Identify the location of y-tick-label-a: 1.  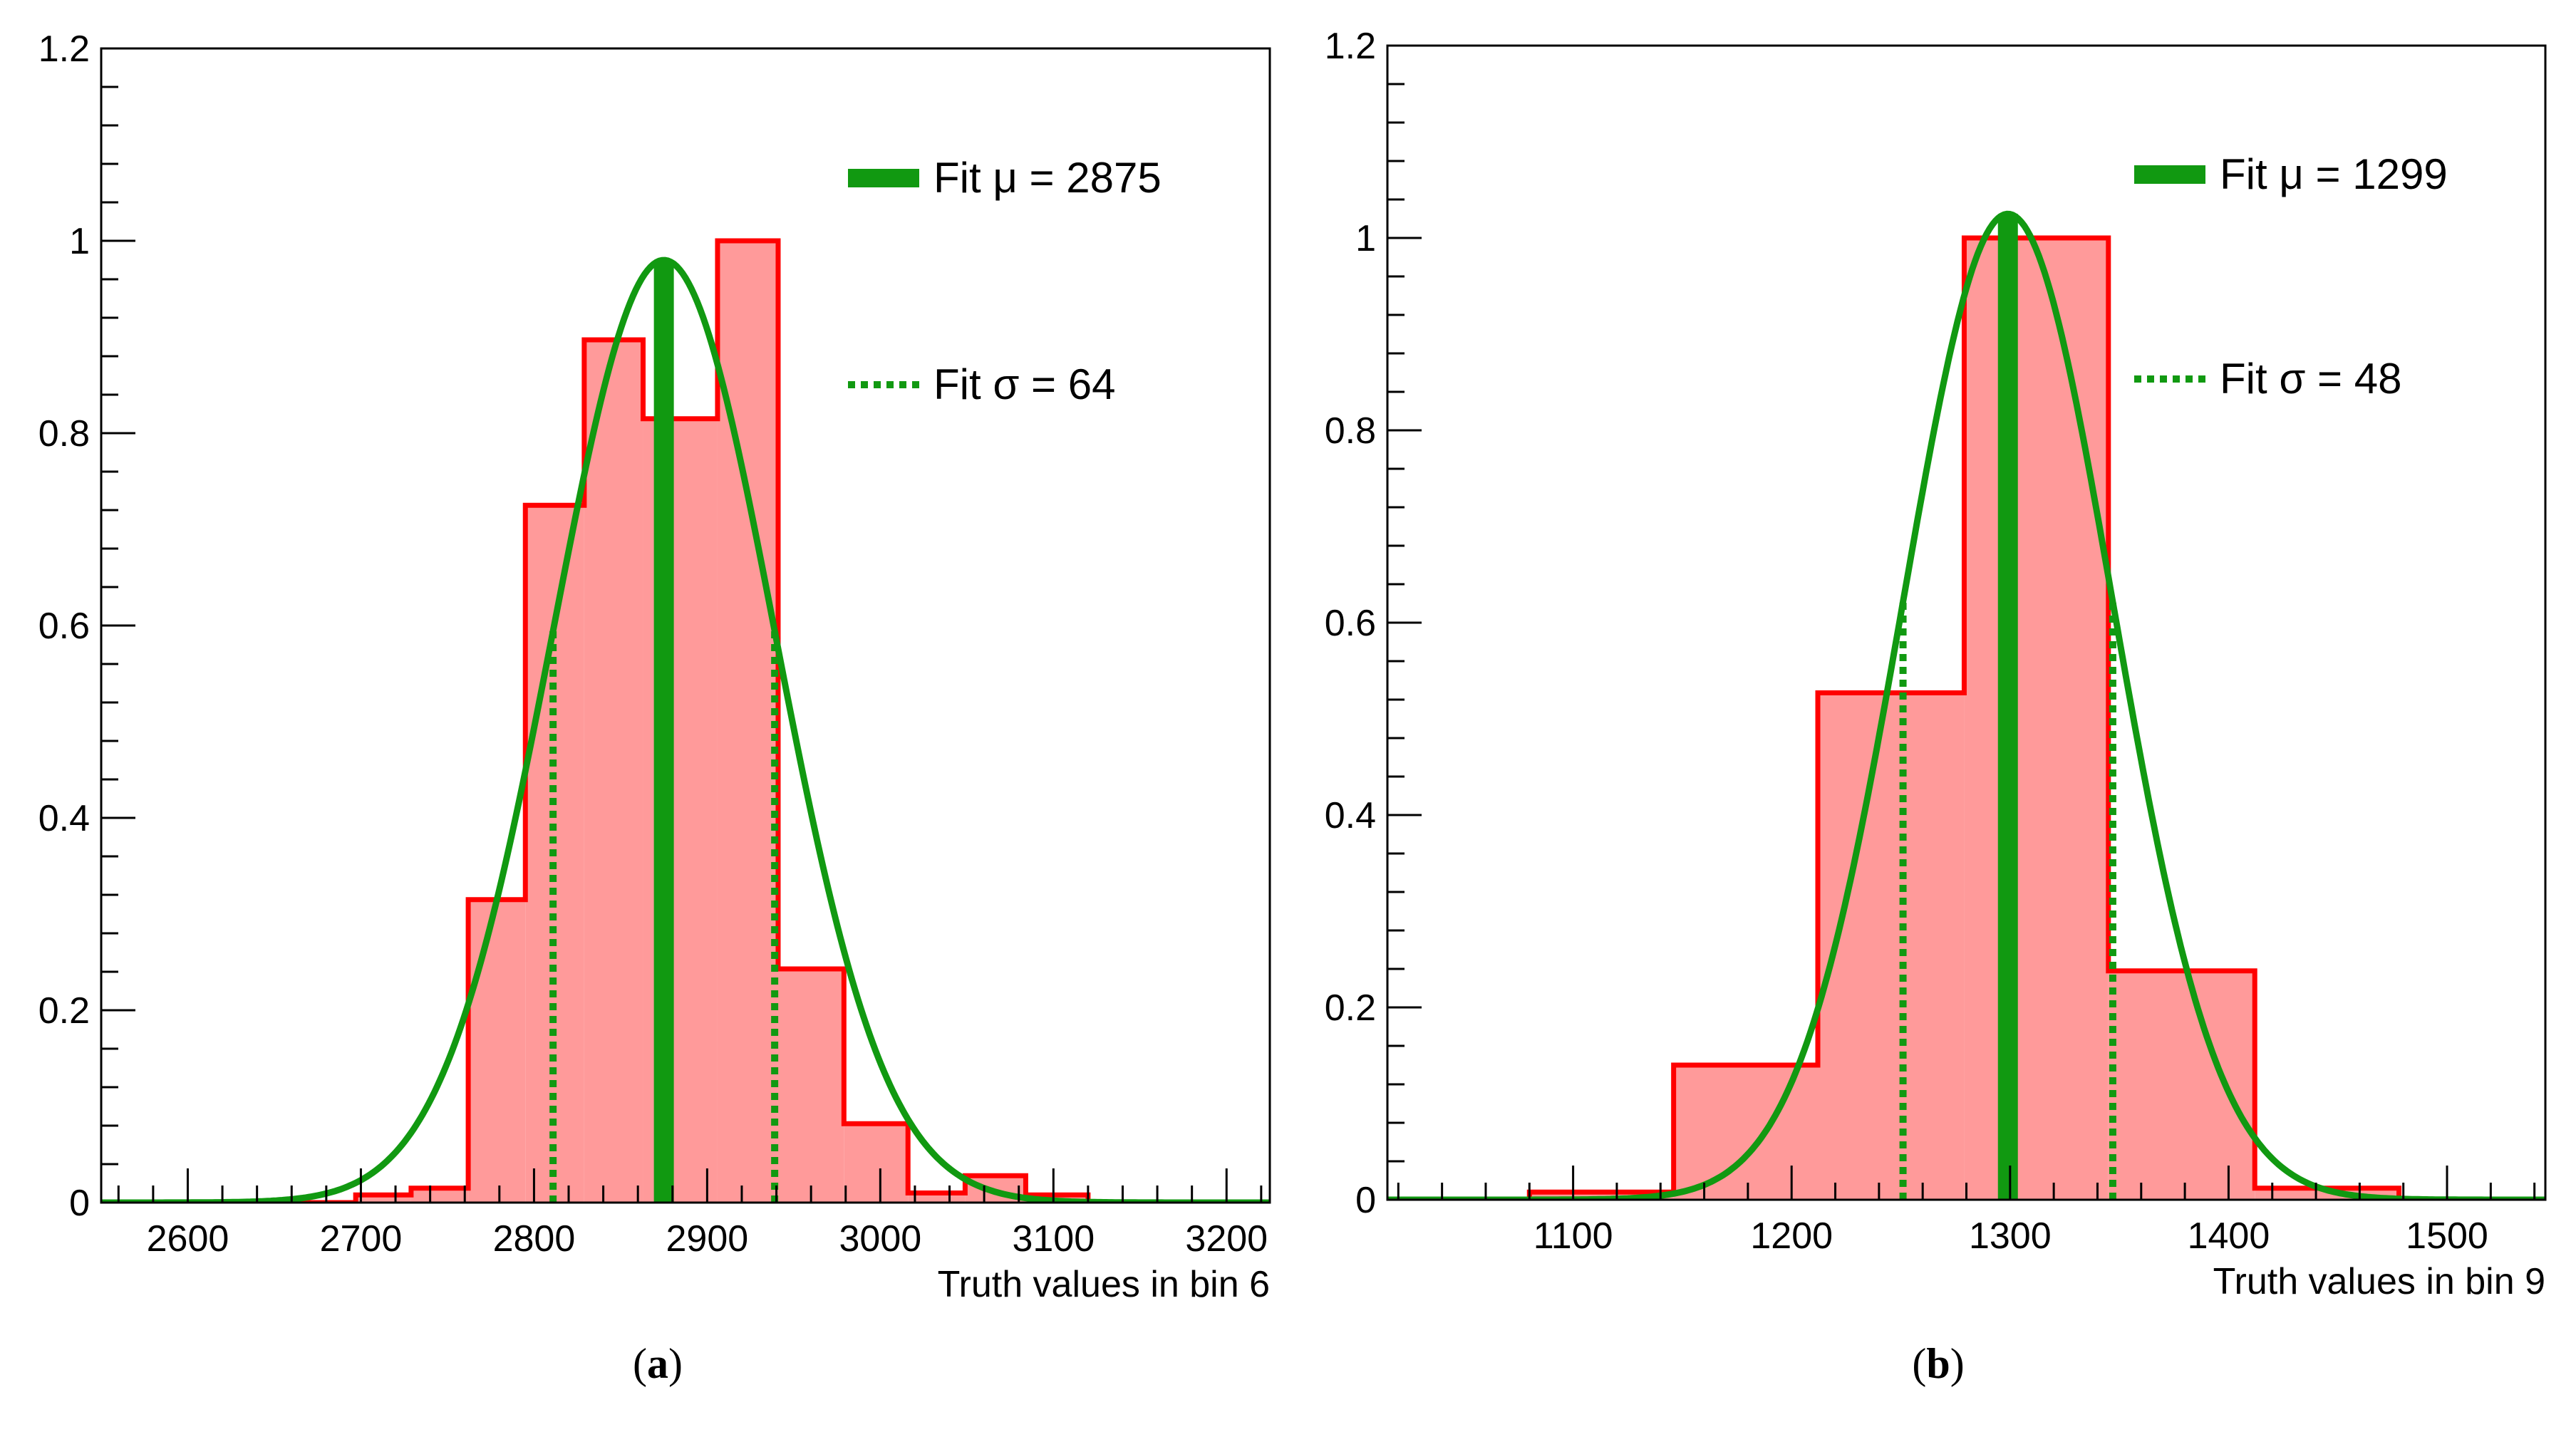
(79, 241).